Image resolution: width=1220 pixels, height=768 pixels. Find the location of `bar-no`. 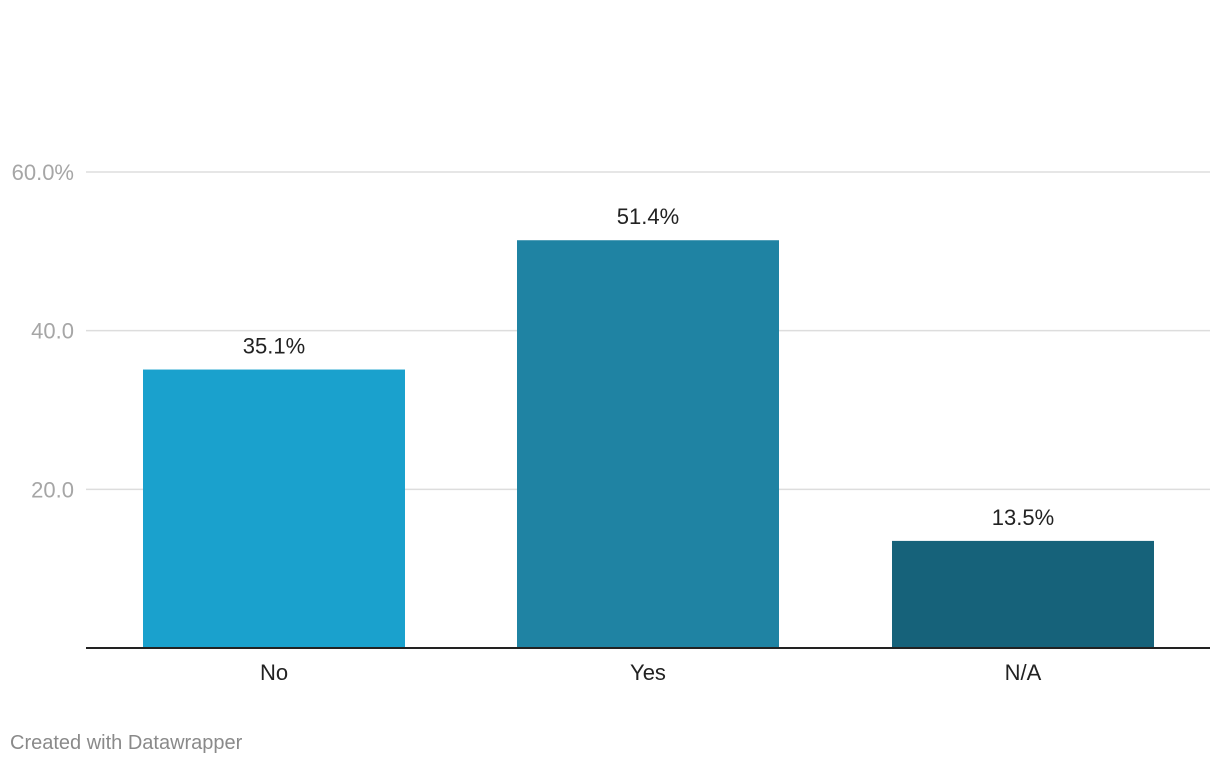

bar-no is located at coordinates (274, 508).